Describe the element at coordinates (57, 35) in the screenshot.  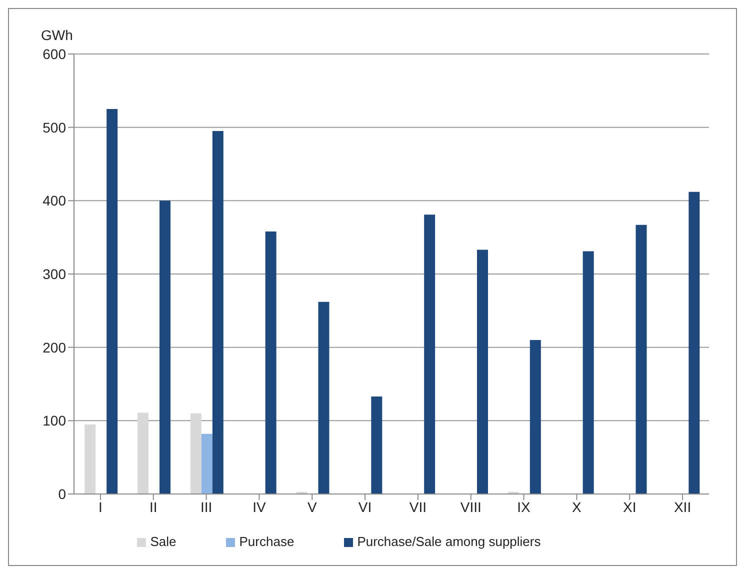
I see `y-axis-title: GWh` at that location.